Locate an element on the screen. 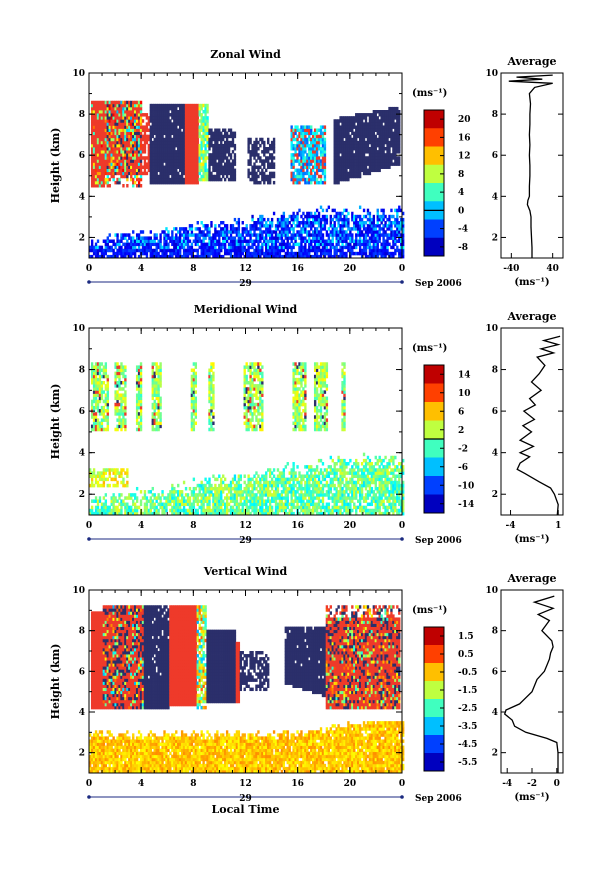  average-title: Average is located at coordinates (531, 61).